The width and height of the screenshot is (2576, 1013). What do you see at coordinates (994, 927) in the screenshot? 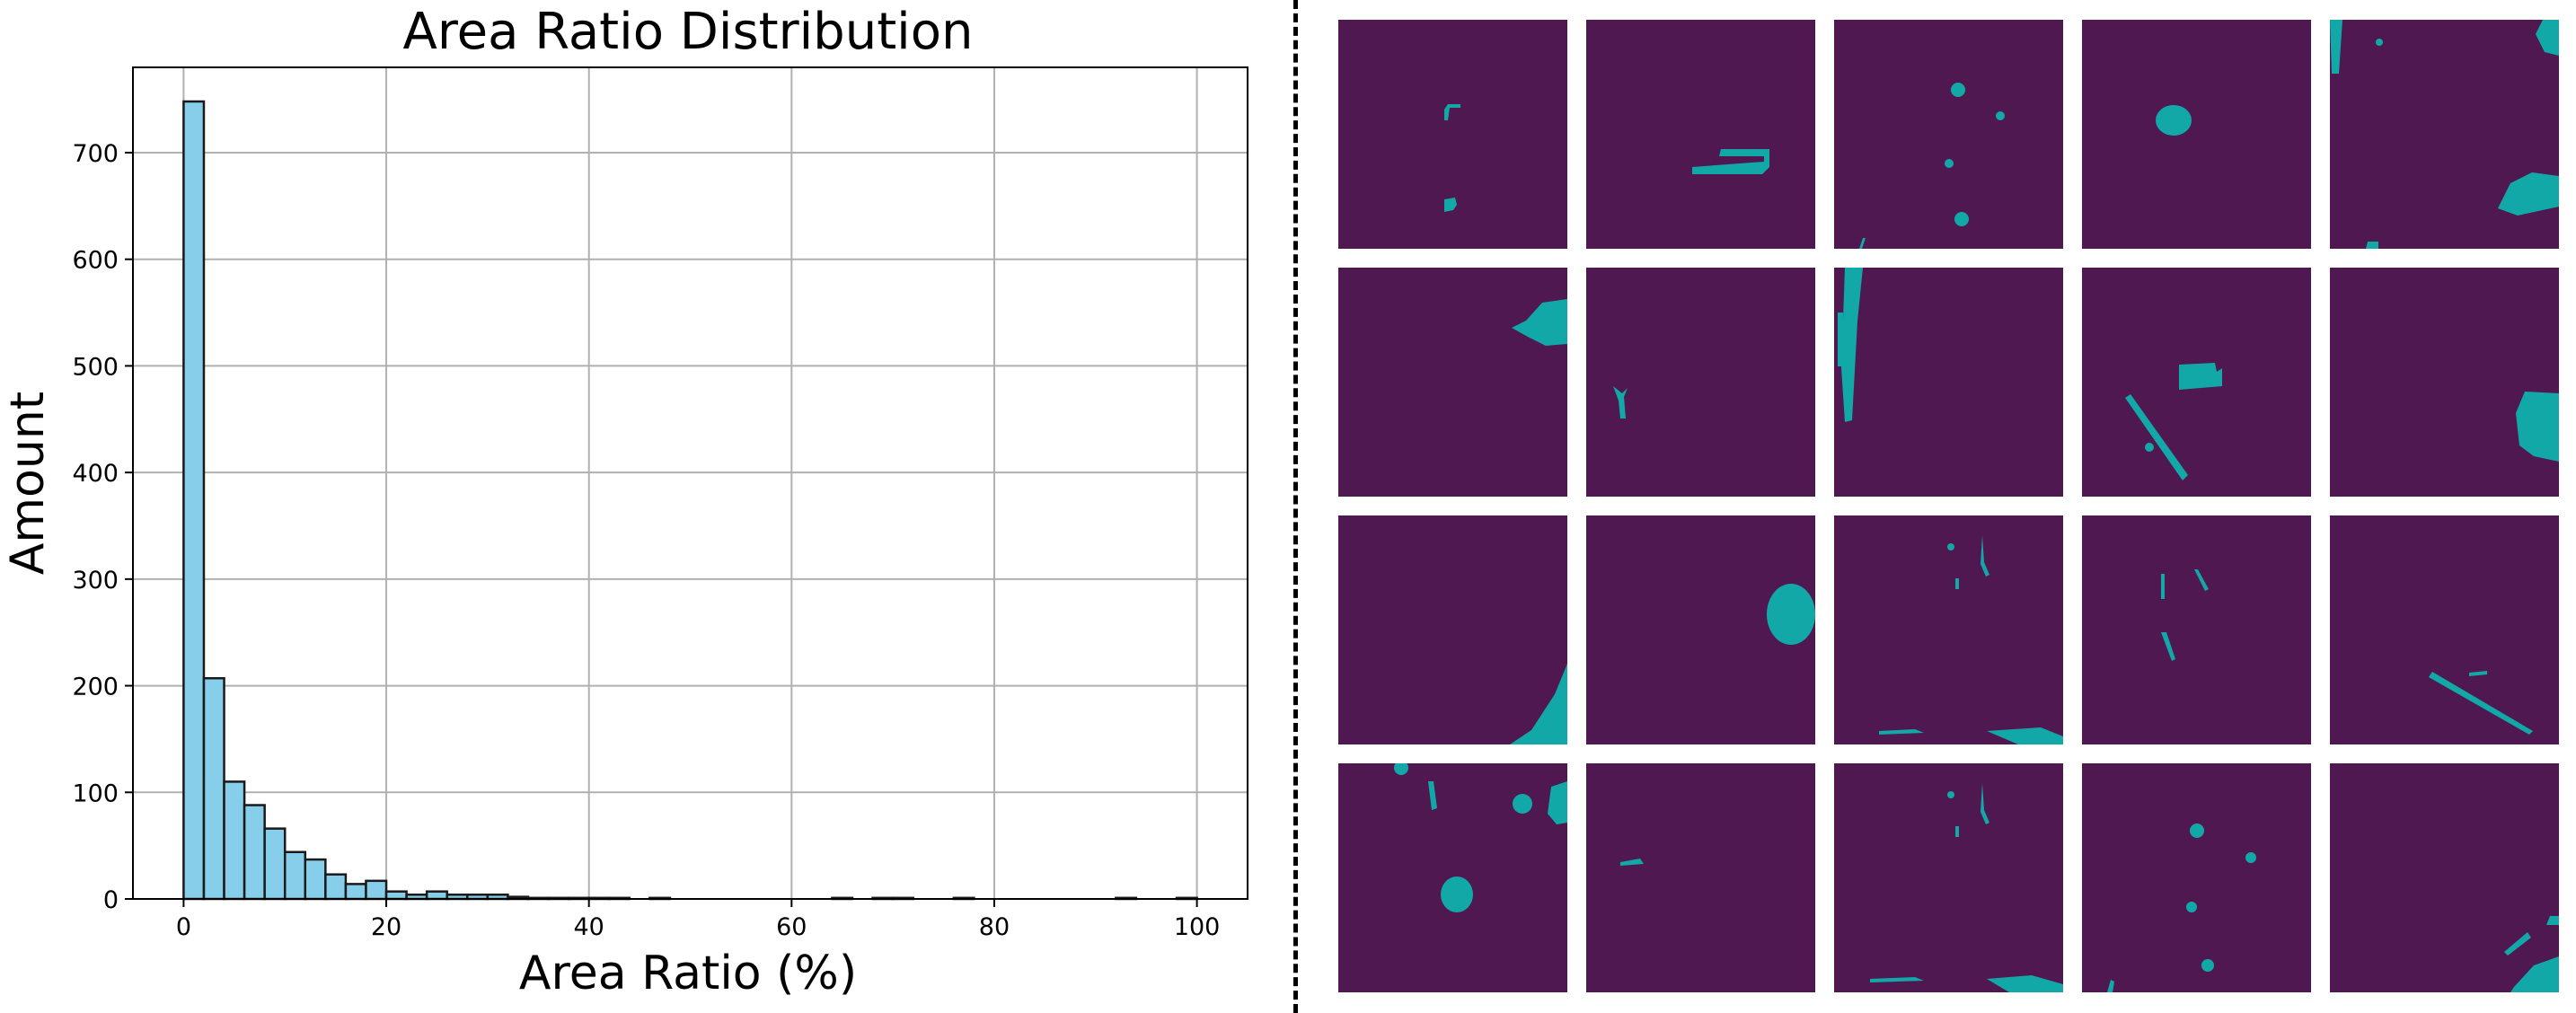
I see `x-tick-label: 80` at bounding box center [994, 927].